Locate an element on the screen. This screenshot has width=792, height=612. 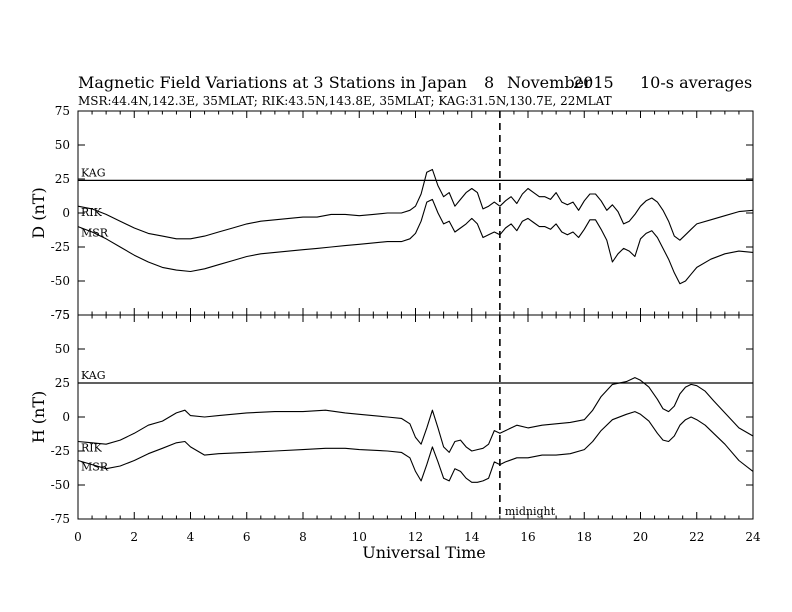
chart-title-month: November is located at coordinates (549, 82).